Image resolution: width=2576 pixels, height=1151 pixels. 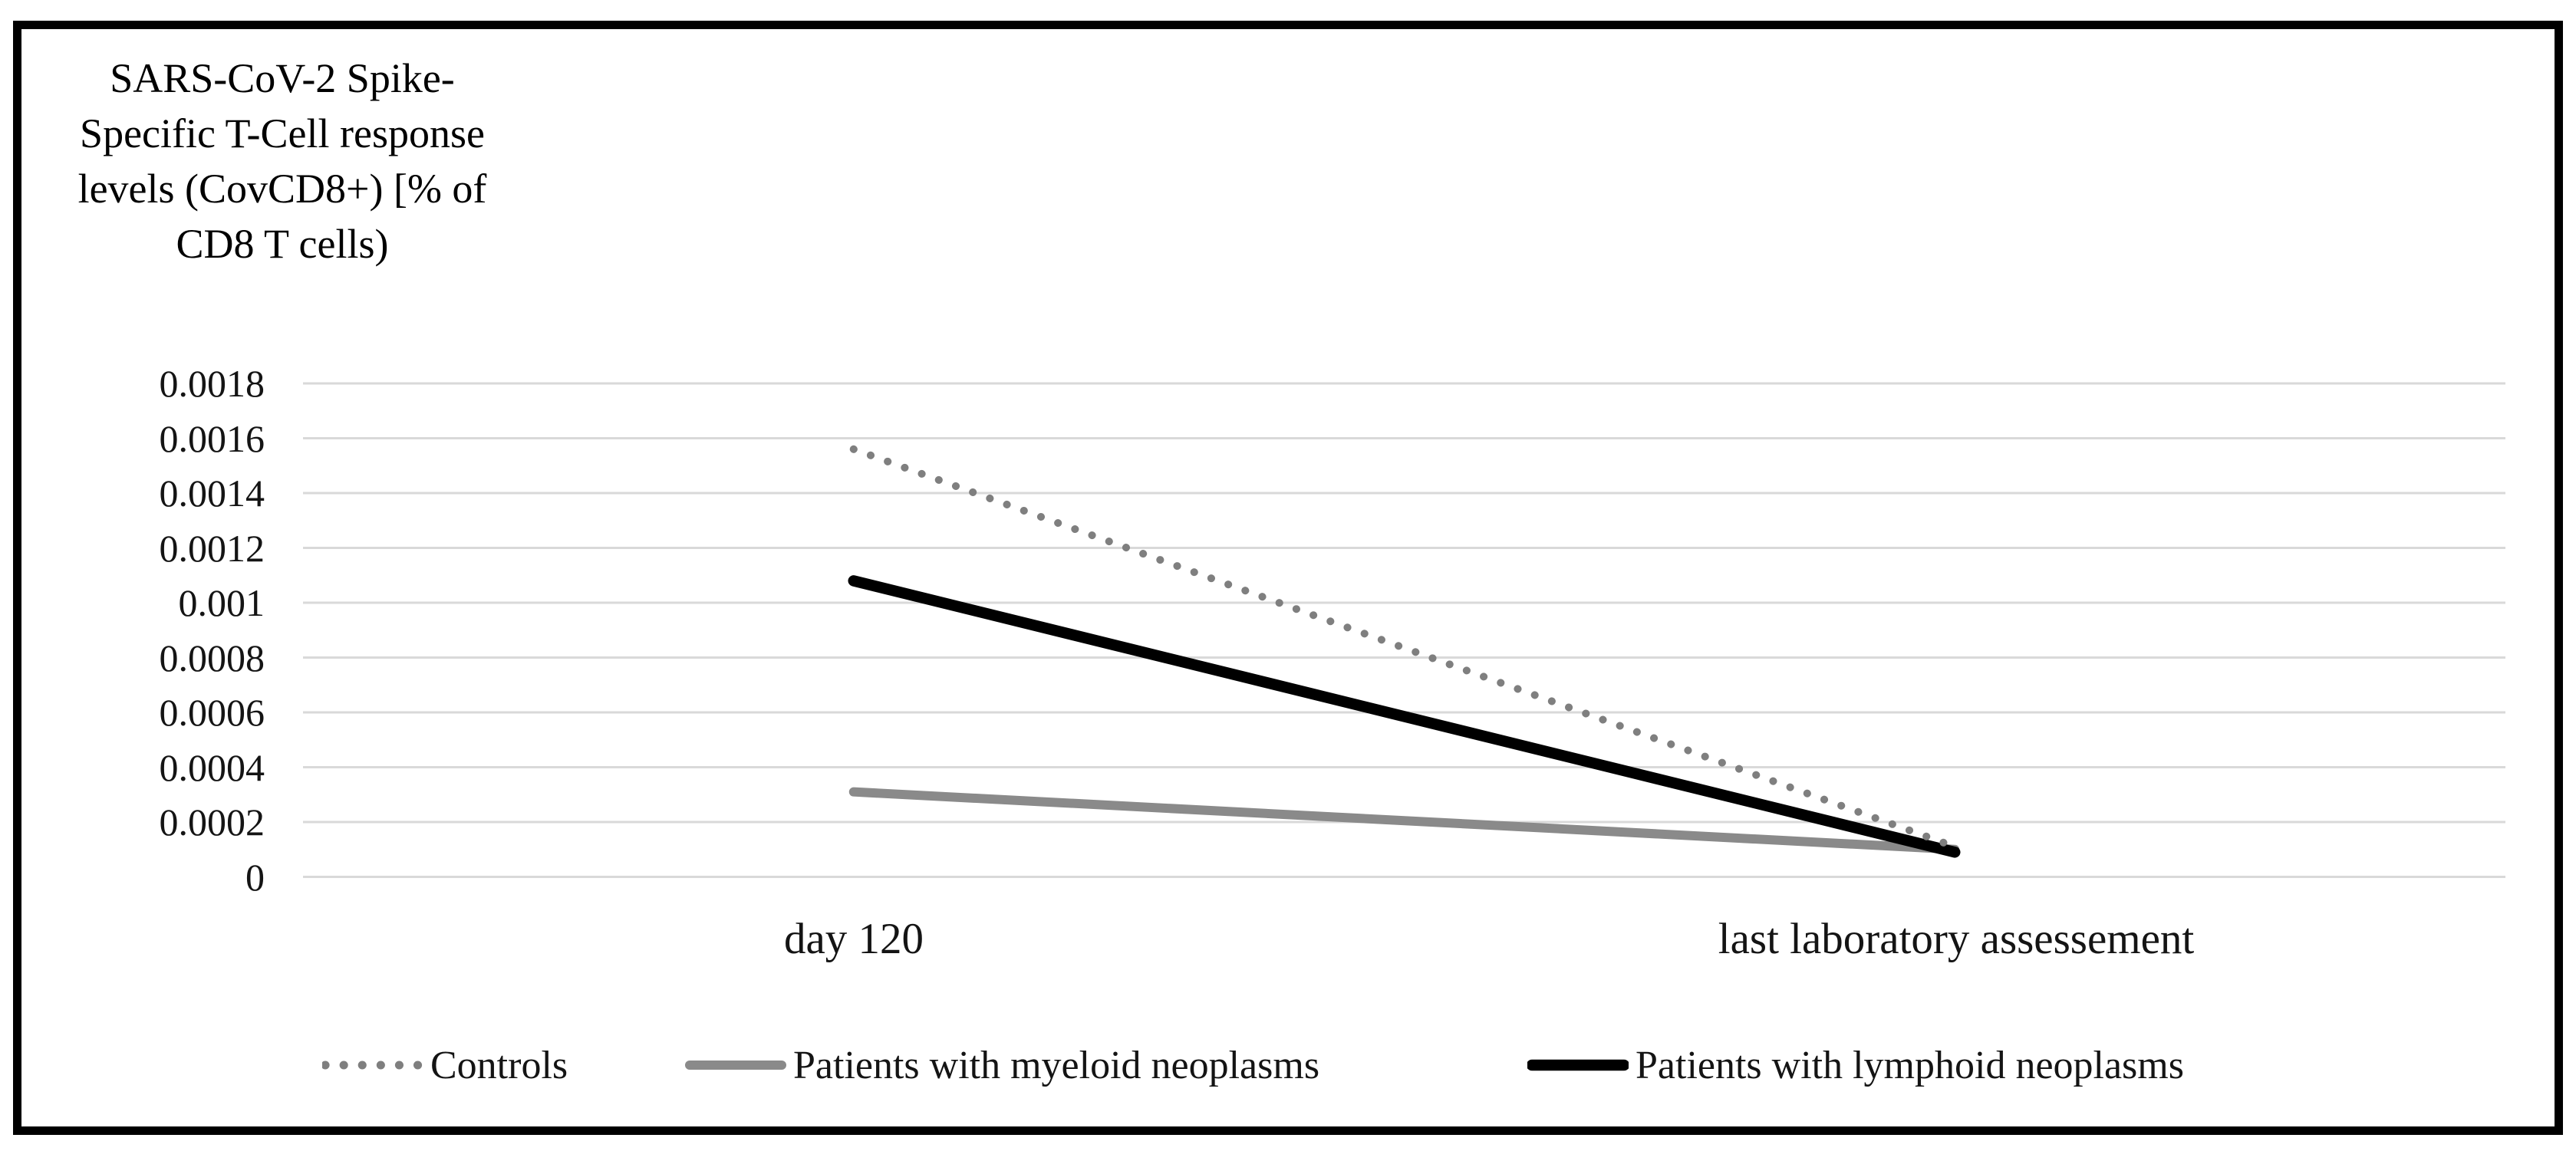 I want to click on y-tick-label: 0.0014, so click(x=212, y=493).